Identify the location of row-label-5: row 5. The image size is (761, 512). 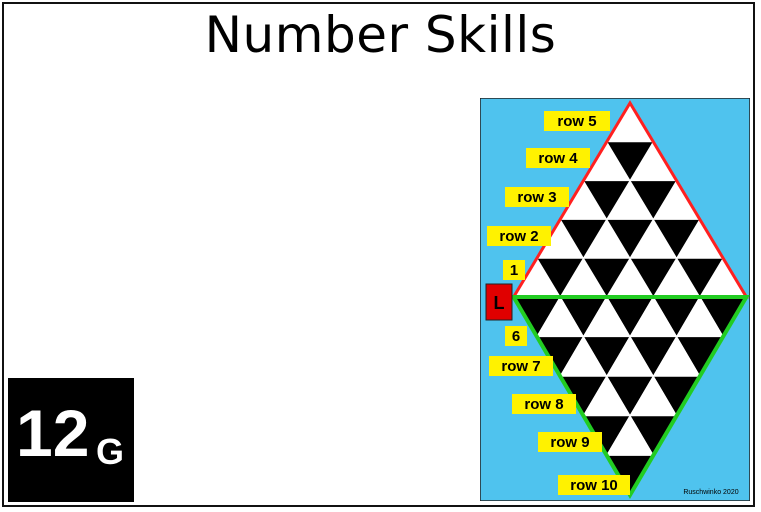
(577, 121).